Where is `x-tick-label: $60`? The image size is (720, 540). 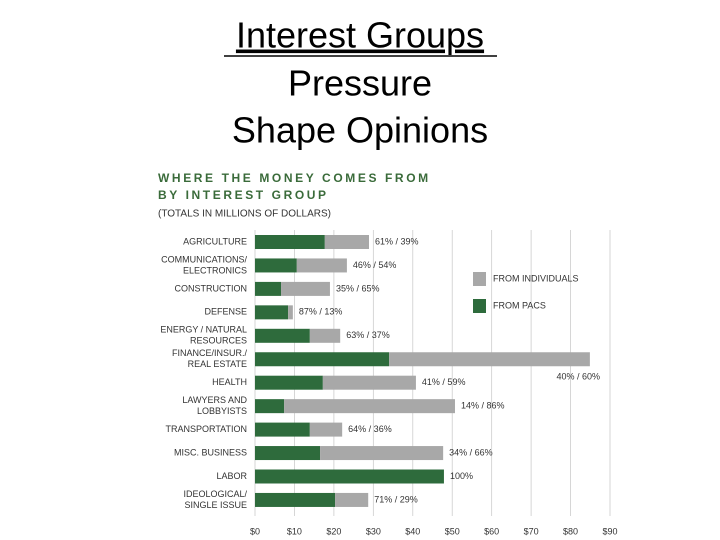 x-tick-label: $60 is located at coordinates (491, 531).